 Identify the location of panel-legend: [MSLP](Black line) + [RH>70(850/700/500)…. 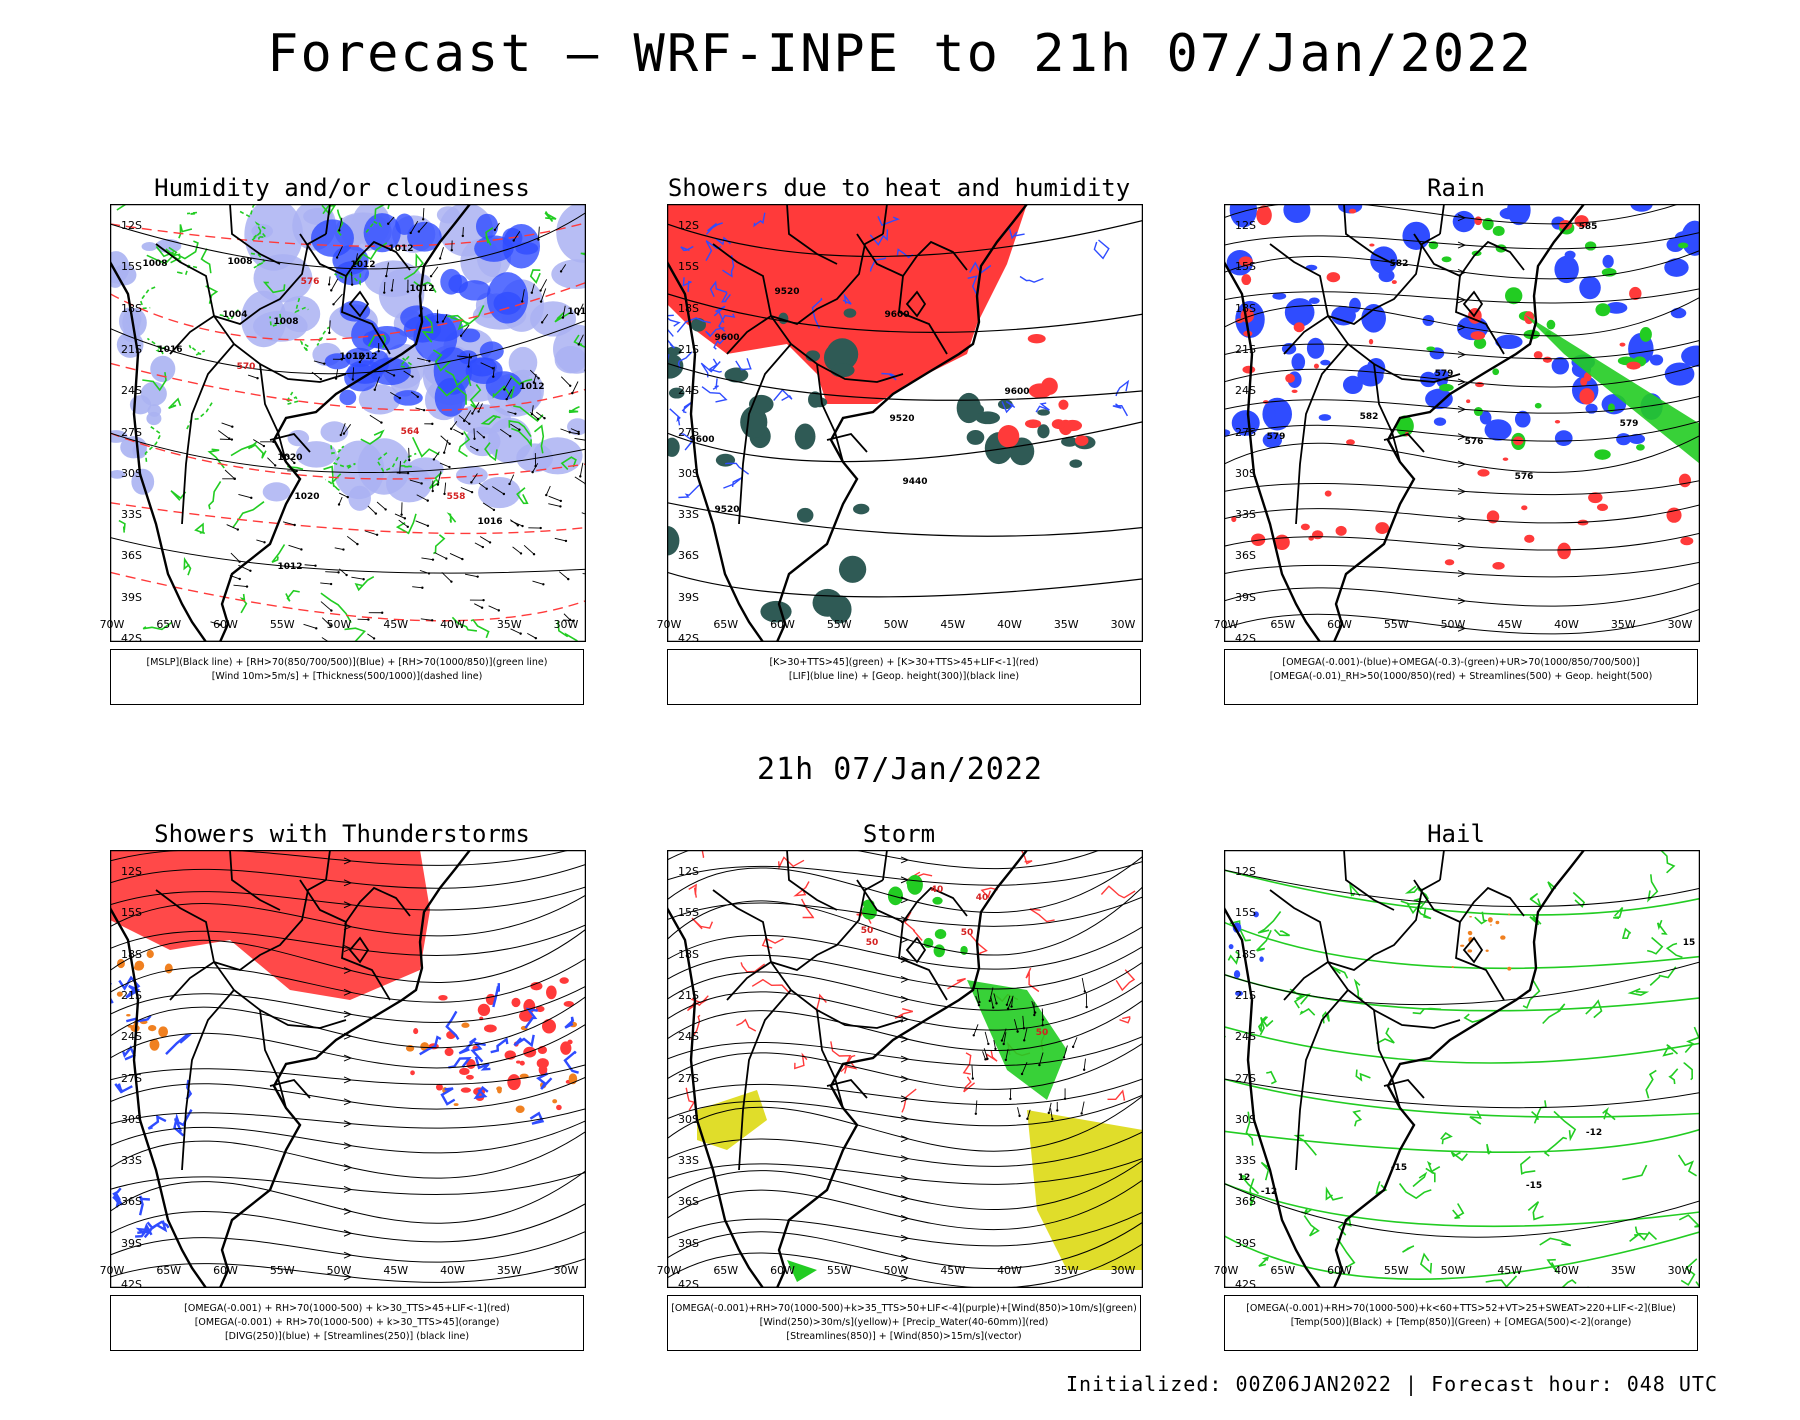
(347, 677).